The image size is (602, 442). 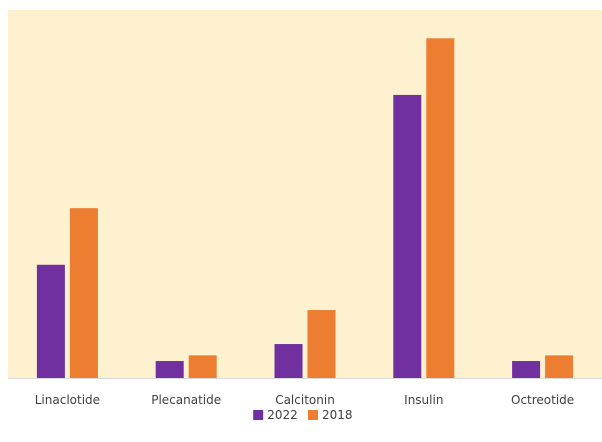 What do you see at coordinates (203, 366) in the screenshot?
I see `bar-plecanatide-2018` at bounding box center [203, 366].